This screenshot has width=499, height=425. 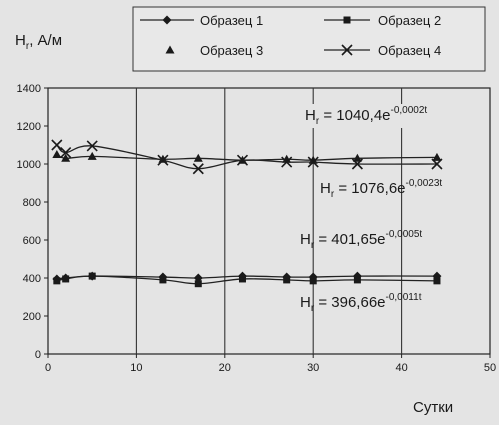 What do you see at coordinates (490, 368) in the screenshot?
I see `x-tick-label-50: 50` at bounding box center [490, 368].